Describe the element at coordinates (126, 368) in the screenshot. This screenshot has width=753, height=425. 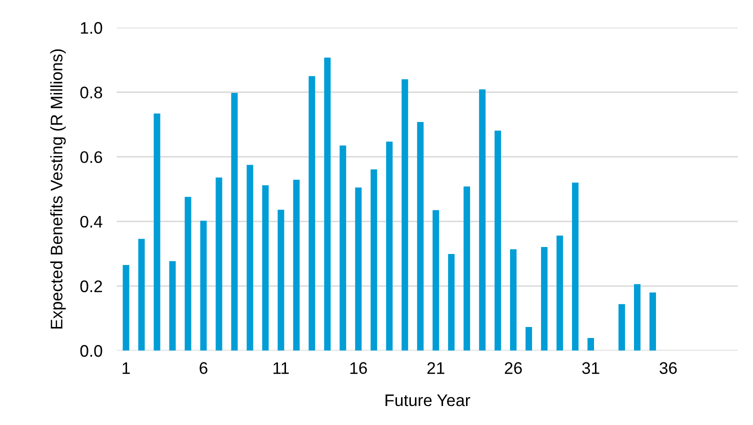
I see `x-tick-label: 1` at that location.